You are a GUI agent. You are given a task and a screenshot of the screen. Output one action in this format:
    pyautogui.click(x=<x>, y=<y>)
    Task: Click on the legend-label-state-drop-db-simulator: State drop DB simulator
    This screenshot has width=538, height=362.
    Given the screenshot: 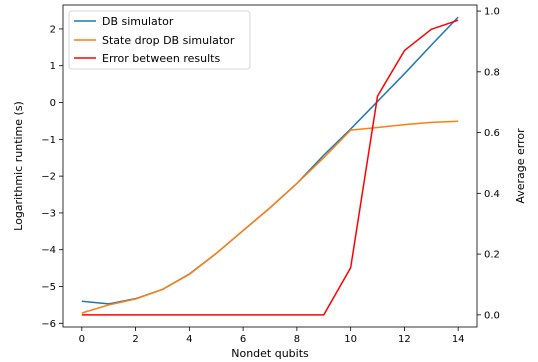 What is the action you would take?
    pyautogui.click(x=168, y=40)
    